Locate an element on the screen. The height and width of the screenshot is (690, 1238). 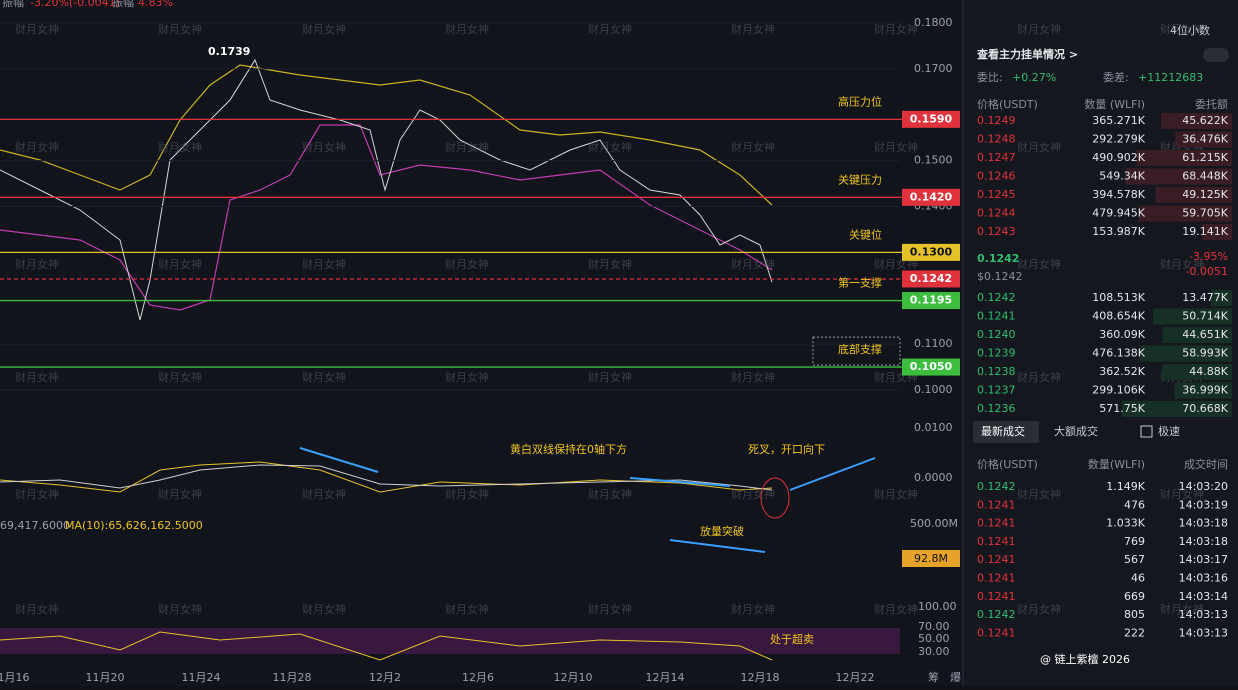
price-tick-label: 0.1100 is located at coordinates (933, 343).